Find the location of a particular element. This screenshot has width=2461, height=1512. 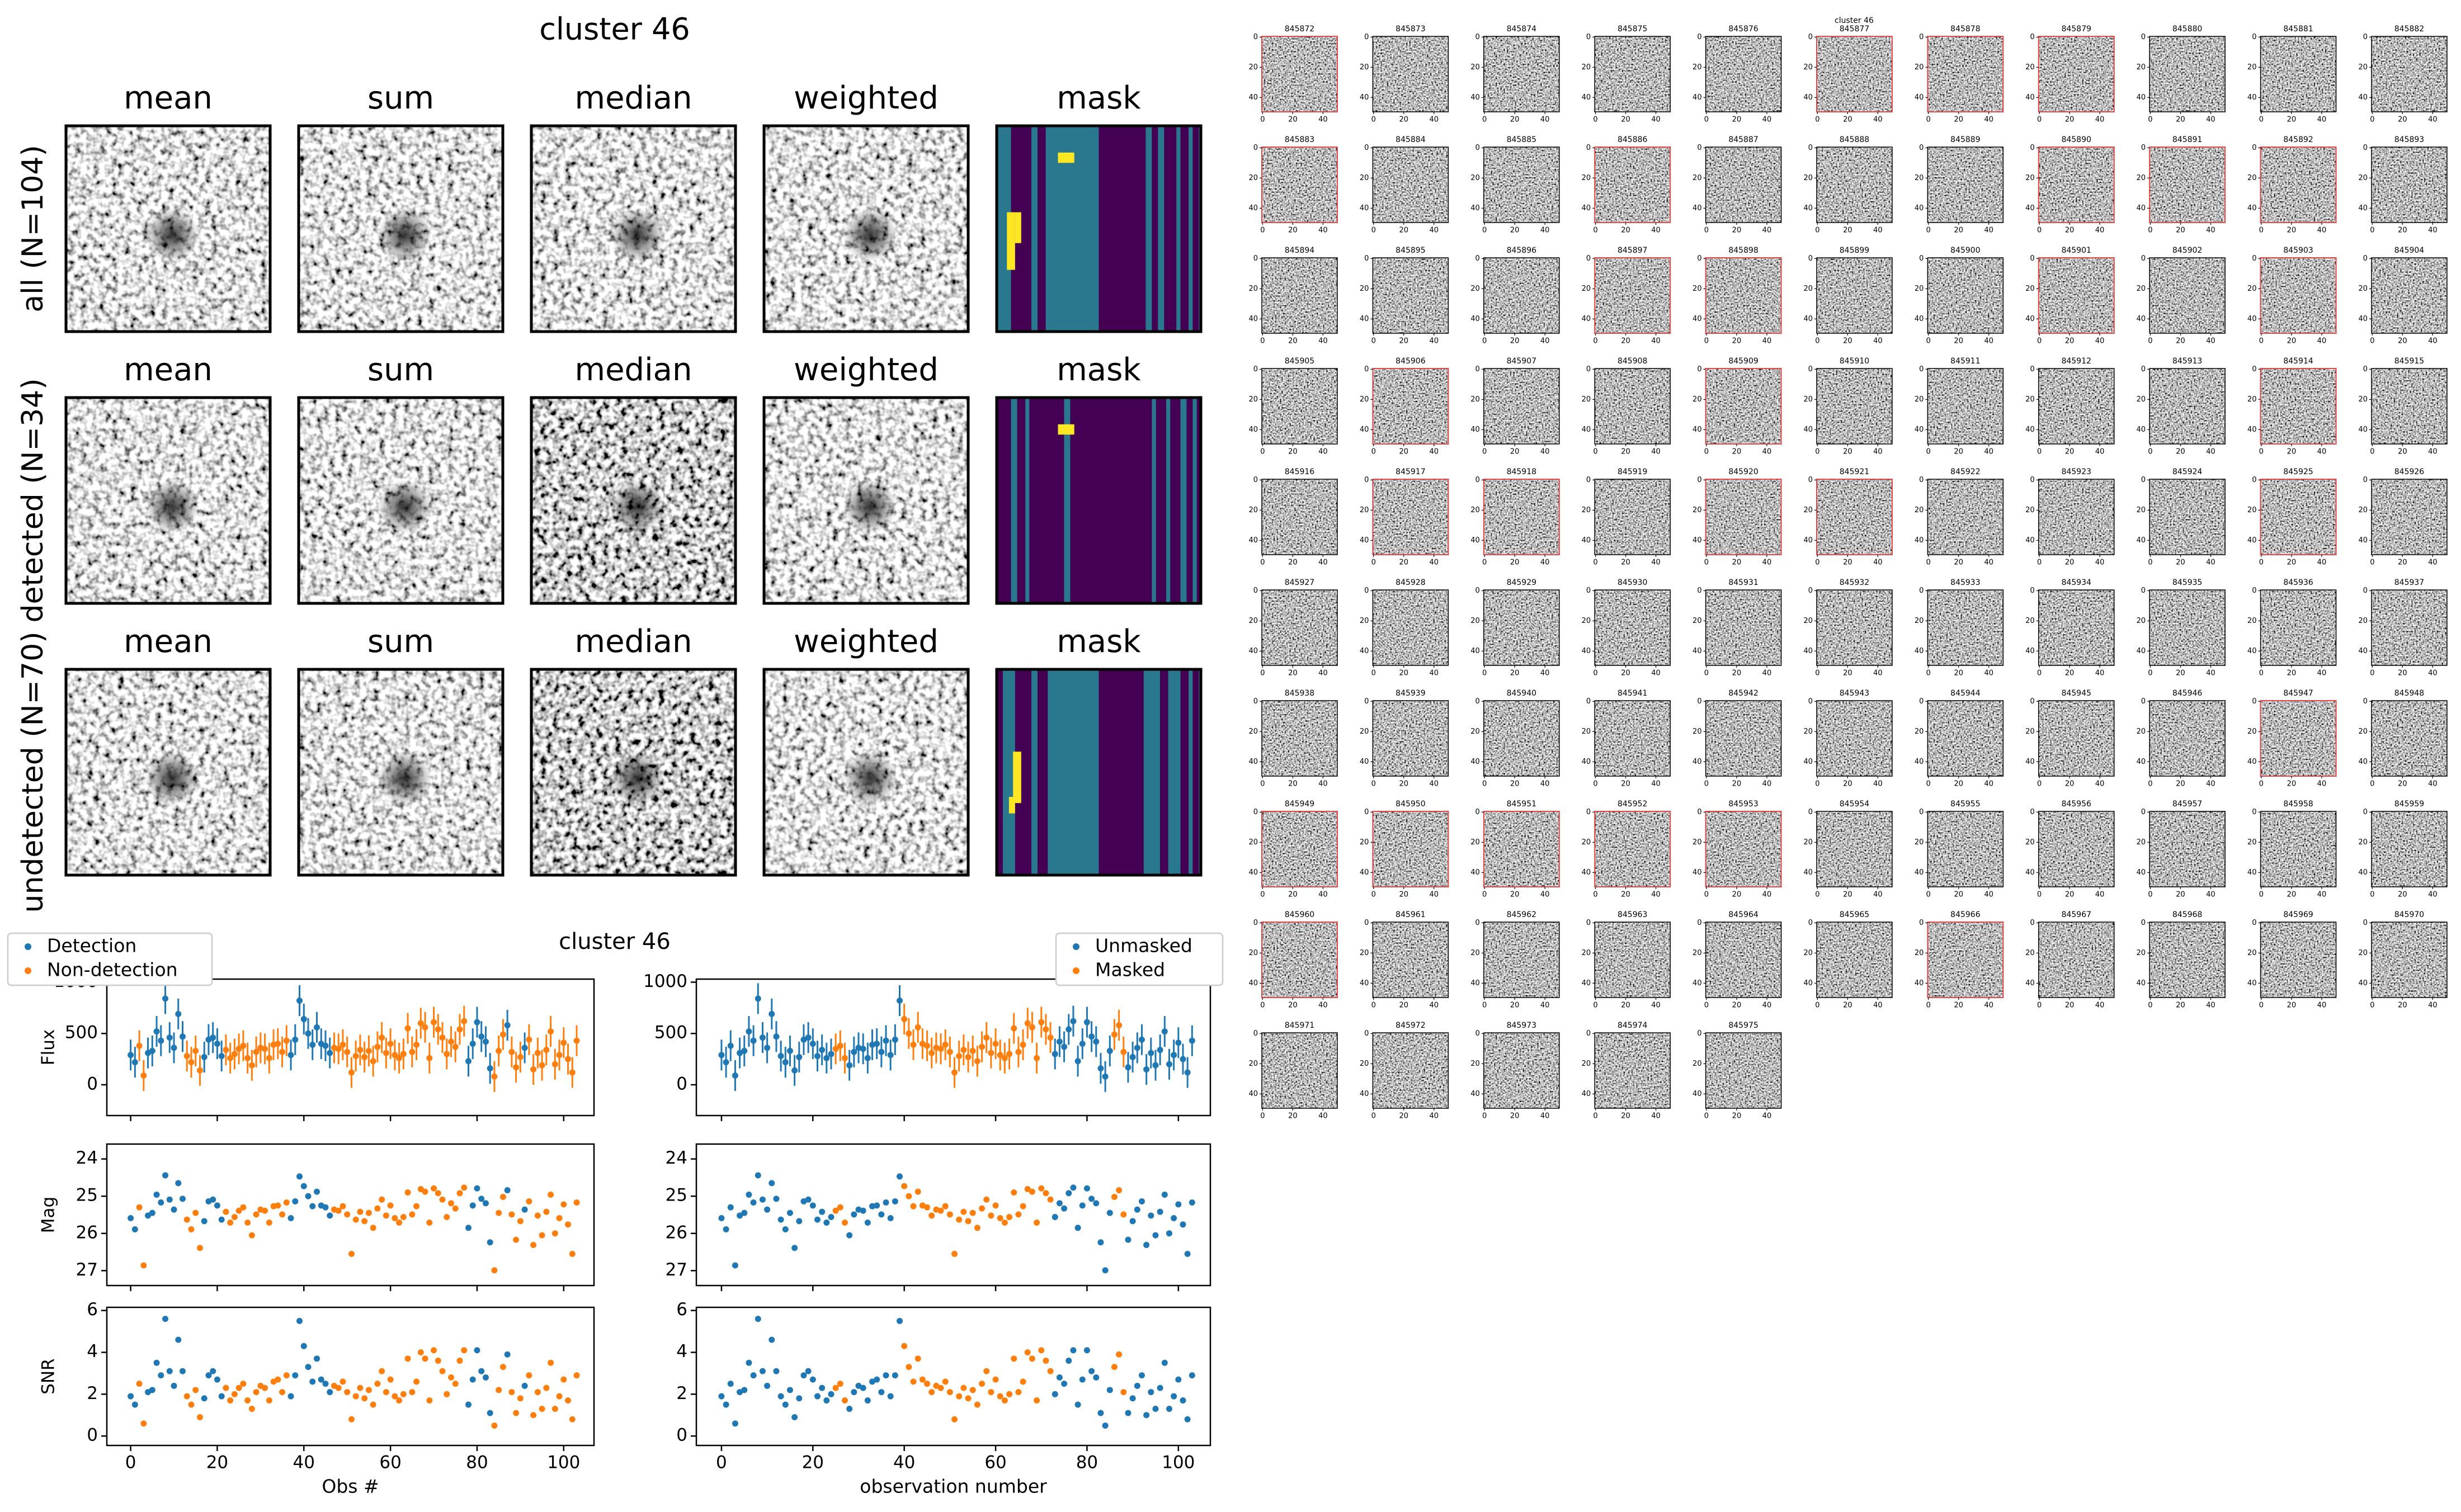

y-tick-label: 0 is located at coordinates (681, 1084).